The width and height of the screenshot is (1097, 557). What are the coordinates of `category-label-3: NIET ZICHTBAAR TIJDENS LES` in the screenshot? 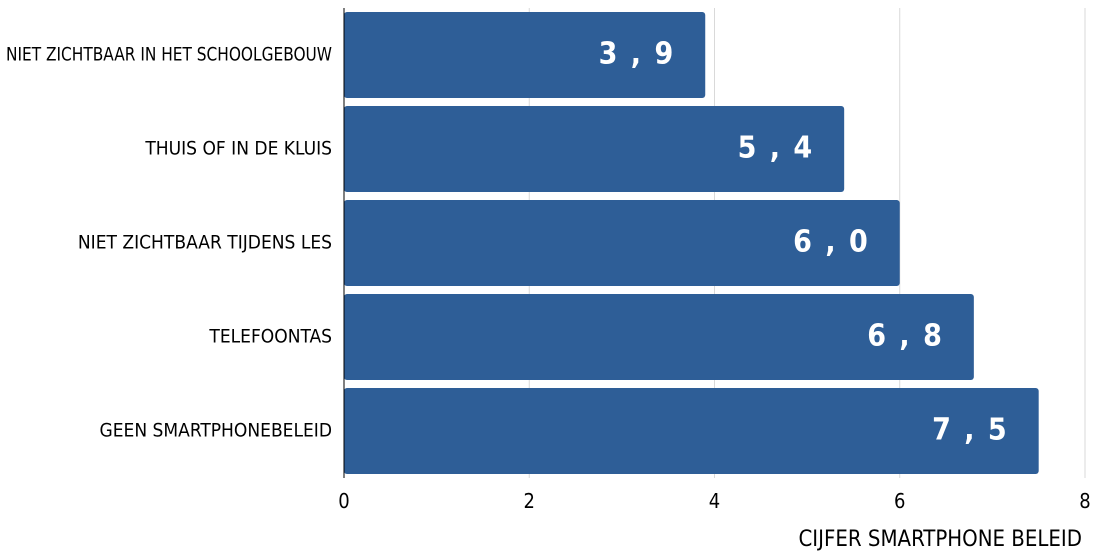 It's located at (205, 243).